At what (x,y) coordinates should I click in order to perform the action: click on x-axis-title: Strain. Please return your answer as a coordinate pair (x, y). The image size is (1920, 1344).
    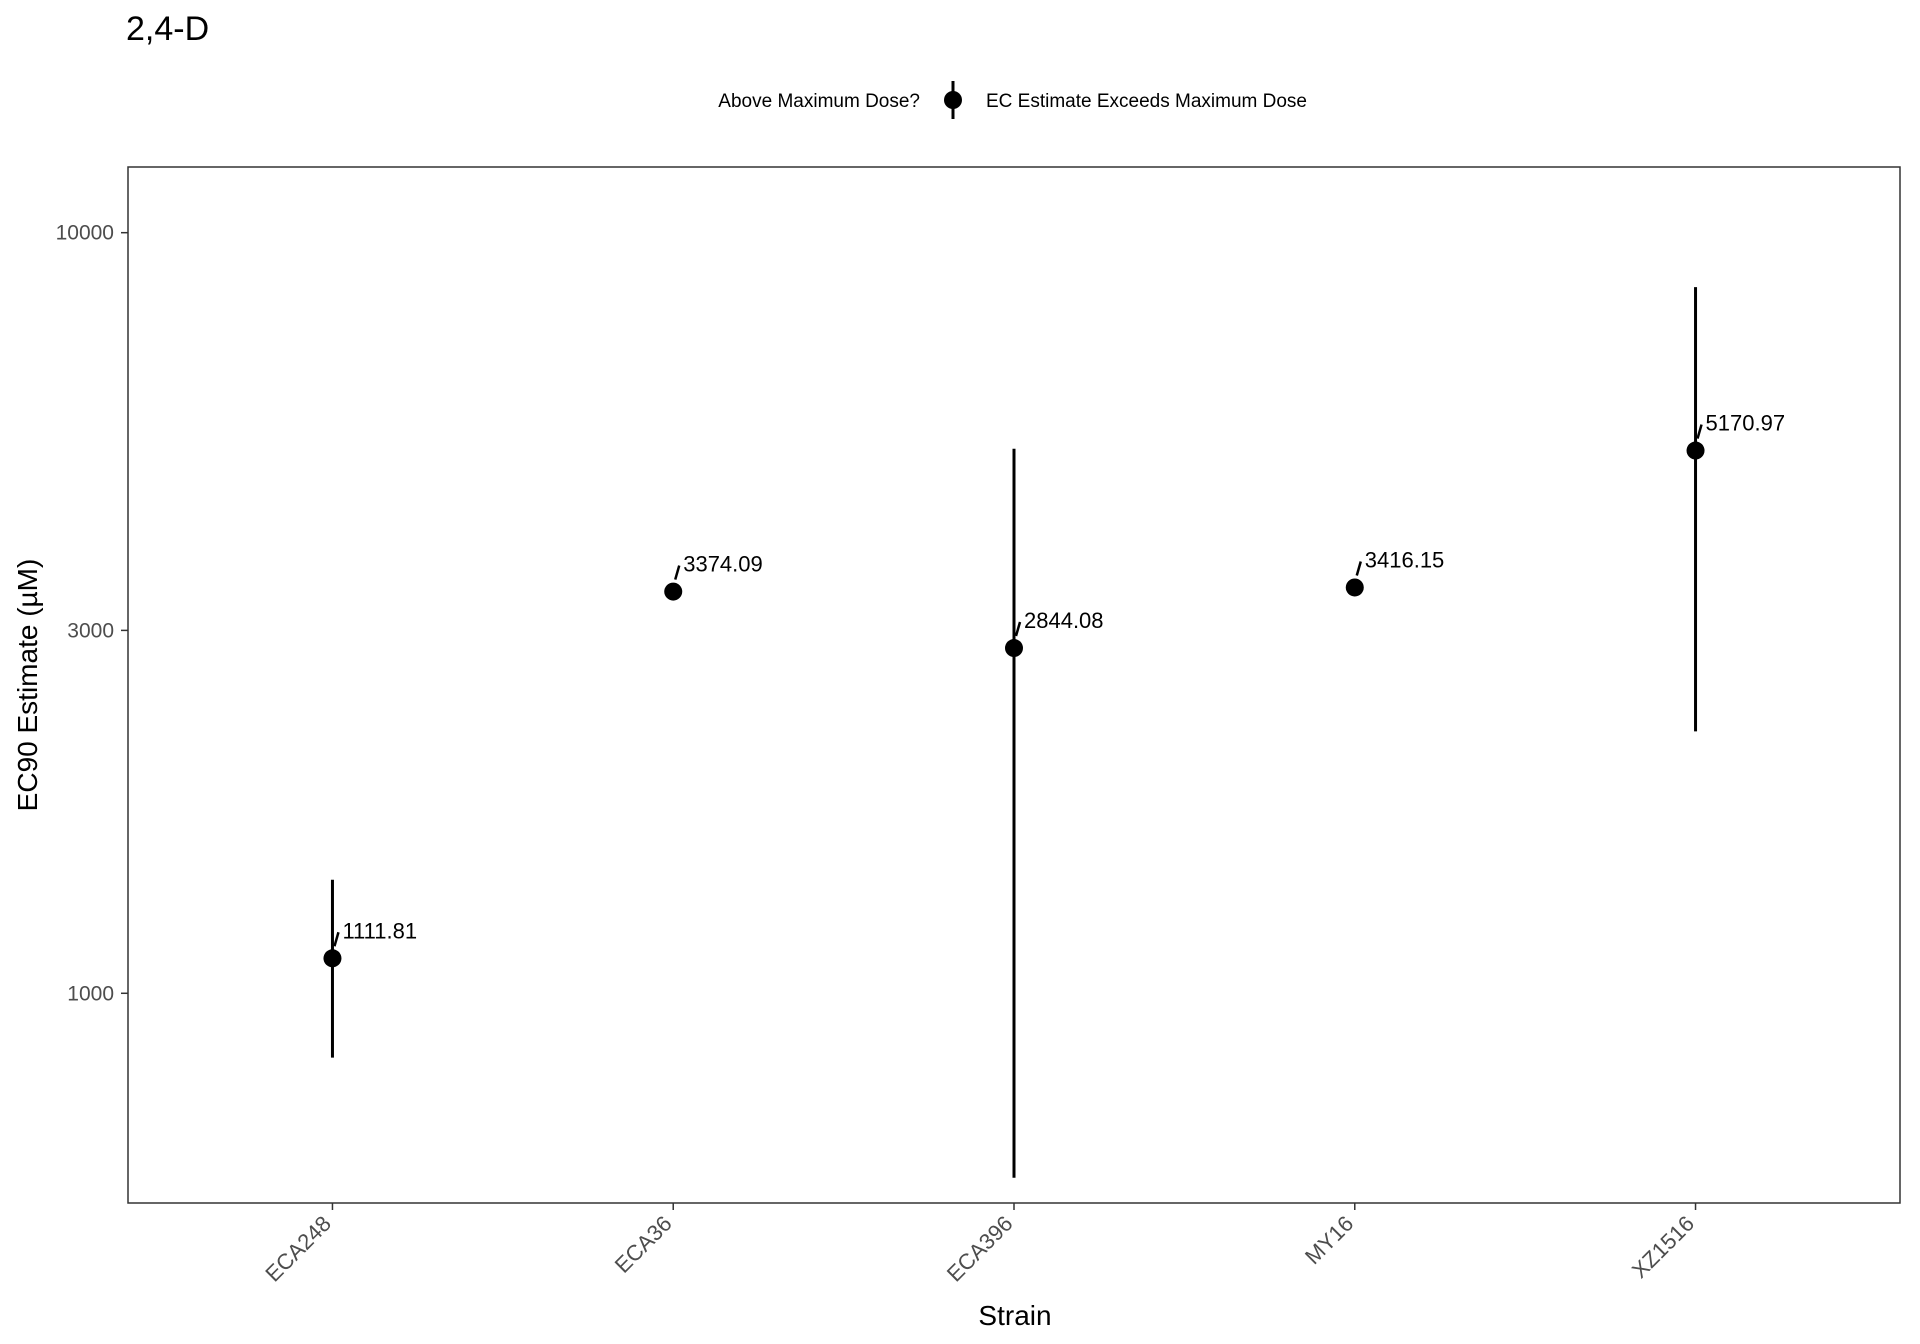
    Looking at the image, I should click on (1014, 1315).